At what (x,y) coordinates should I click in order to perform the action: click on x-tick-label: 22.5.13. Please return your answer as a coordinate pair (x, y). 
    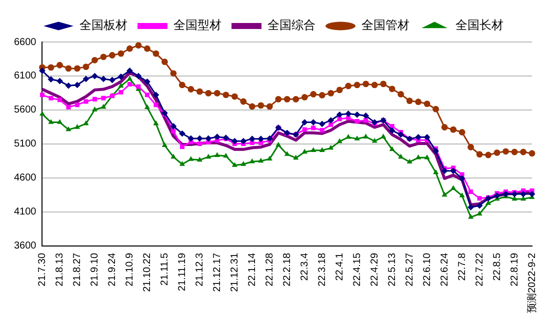
    Looking at the image, I should click on (392, 269).